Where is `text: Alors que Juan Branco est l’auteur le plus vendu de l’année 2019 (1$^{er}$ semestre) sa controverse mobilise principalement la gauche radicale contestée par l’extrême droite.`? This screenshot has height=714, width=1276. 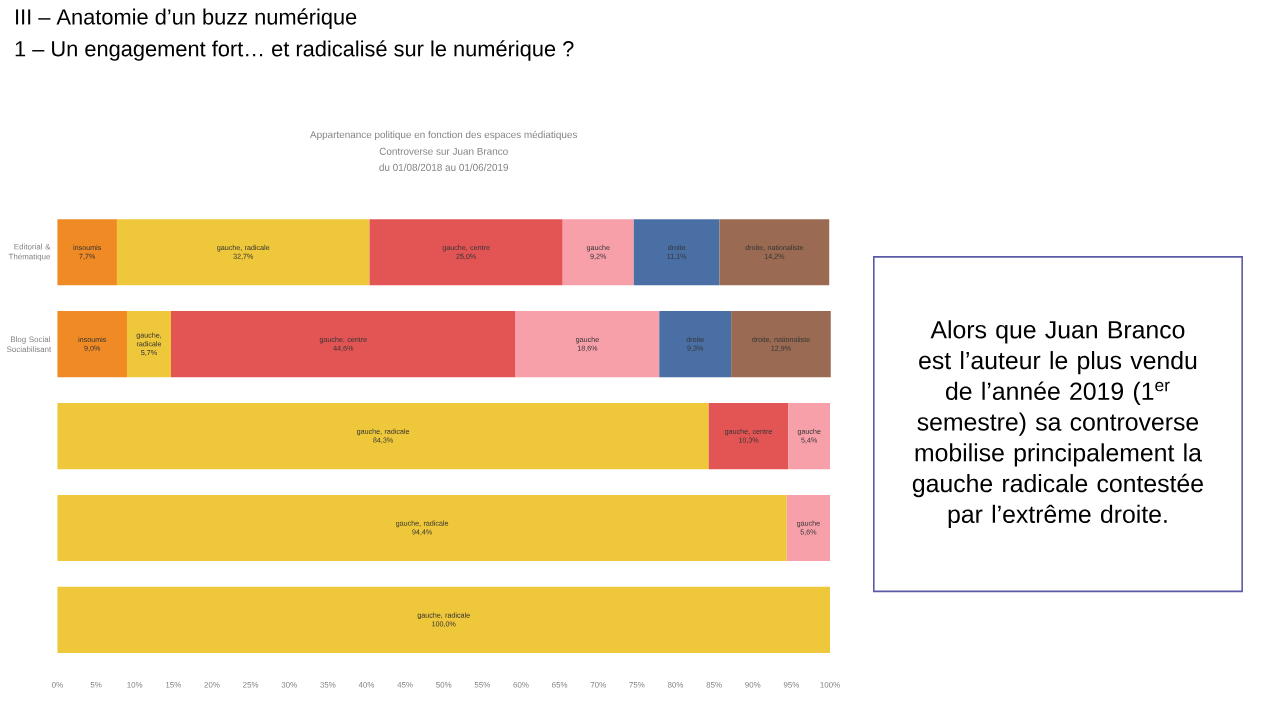
text: Alors que Juan Branco est l’auteur le plus vendu de l’année 2019 (1$^{er}$ semestre) sa controverse mobilise principalement la gauche radicale contestée par l’extrême droite. is located at coordinates (1057, 423).